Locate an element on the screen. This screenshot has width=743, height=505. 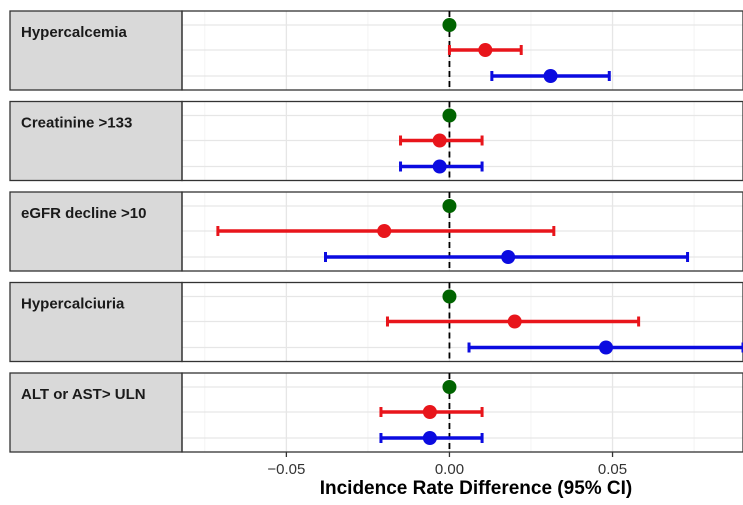
x-axis-title: Incidence Rate Difference (95% CI) is located at coordinates (476, 488).